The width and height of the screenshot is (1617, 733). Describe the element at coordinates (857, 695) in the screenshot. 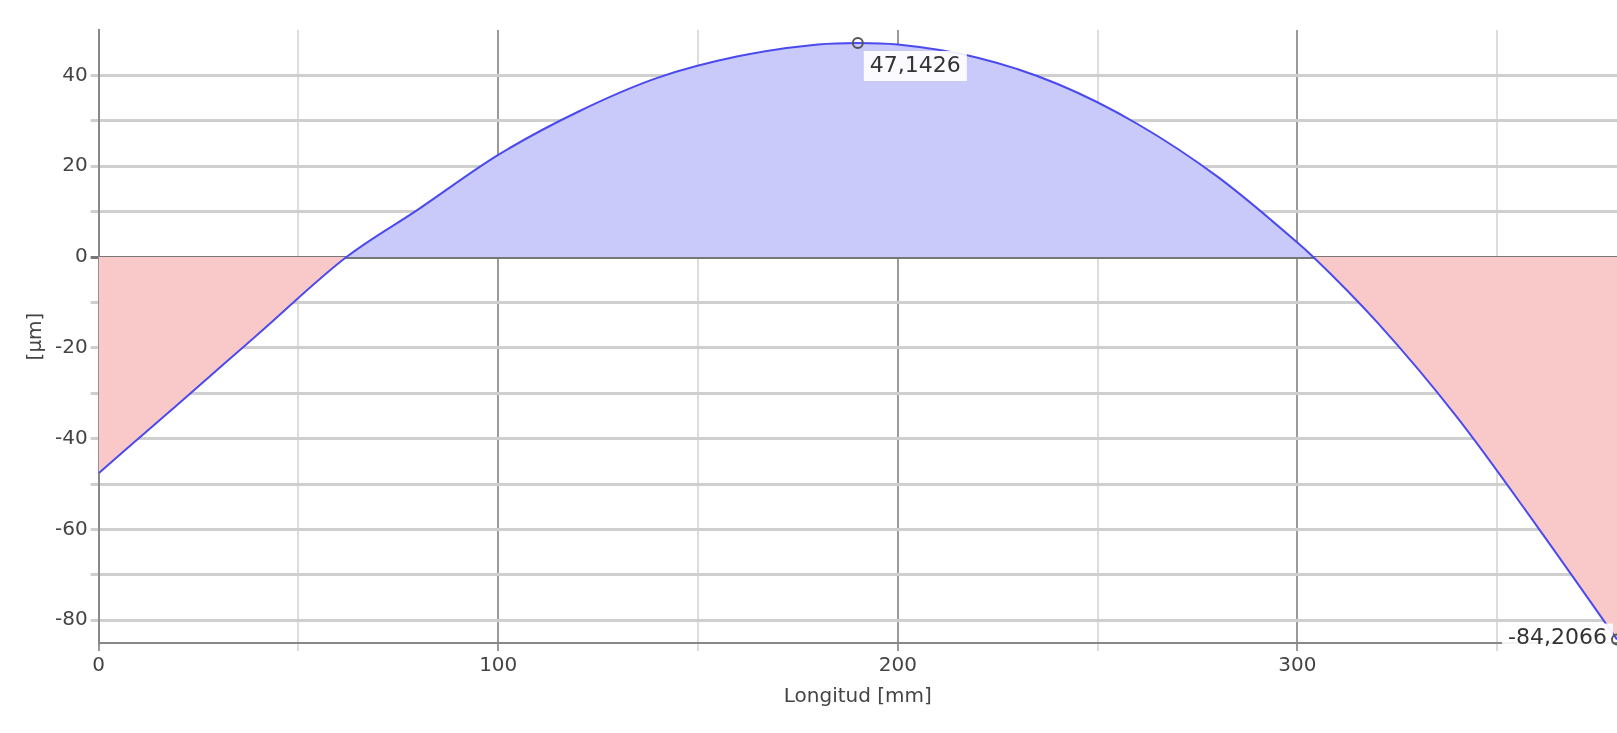

I see `x-axis-title: Longitud [mm]` at that location.